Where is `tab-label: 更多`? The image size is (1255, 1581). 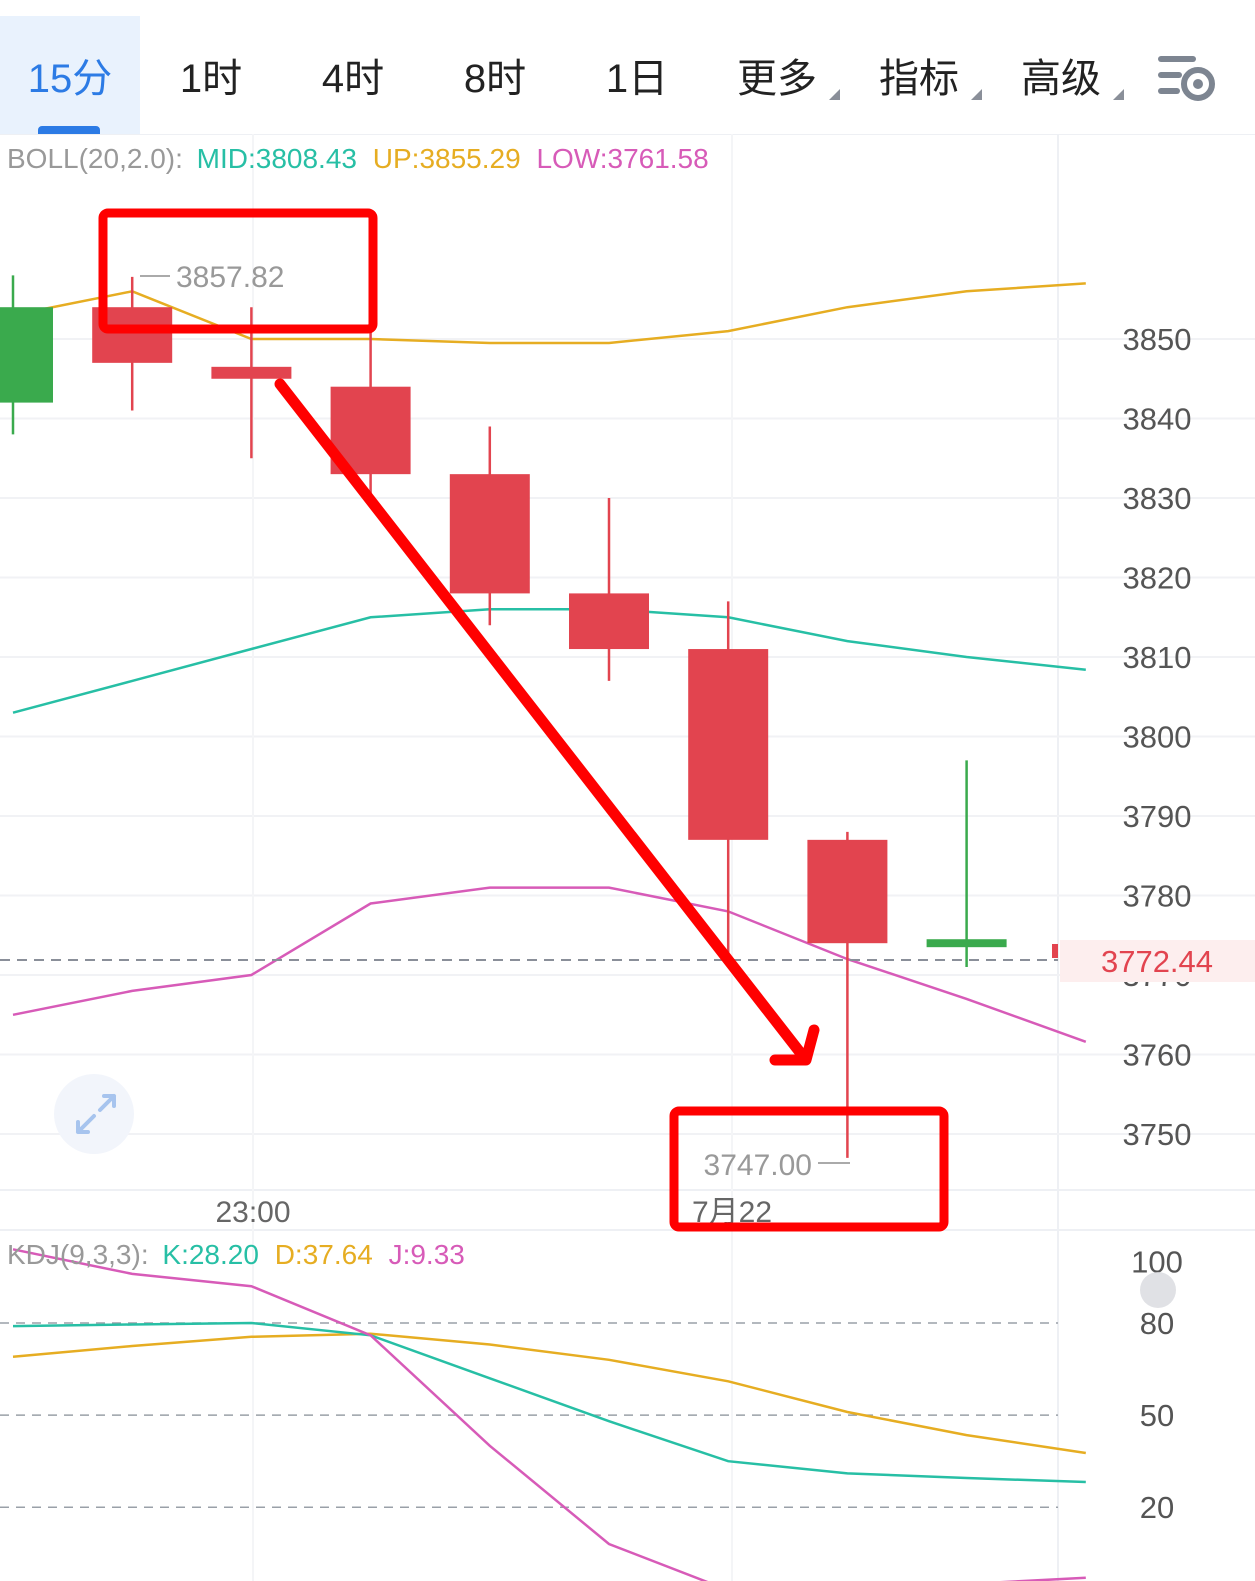
tab-label: 更多 is located at coordinates (777, 79).